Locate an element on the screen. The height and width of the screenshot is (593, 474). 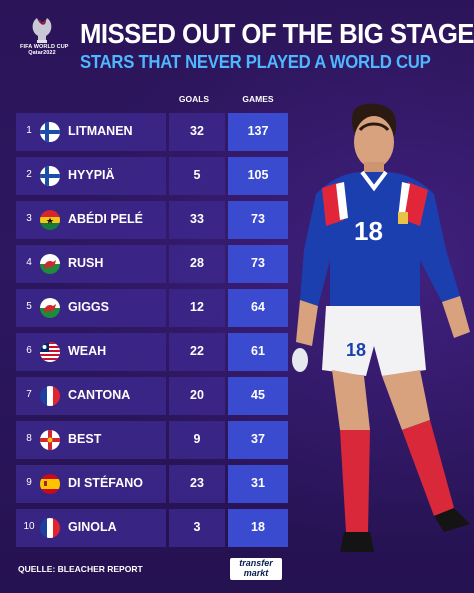
games-value: 45 is located at coordinates (258, 395).